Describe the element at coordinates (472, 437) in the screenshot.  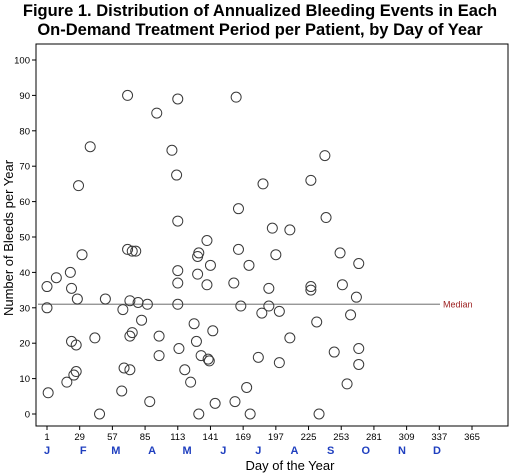
I see `x-tick-label-365: 365` at that location.